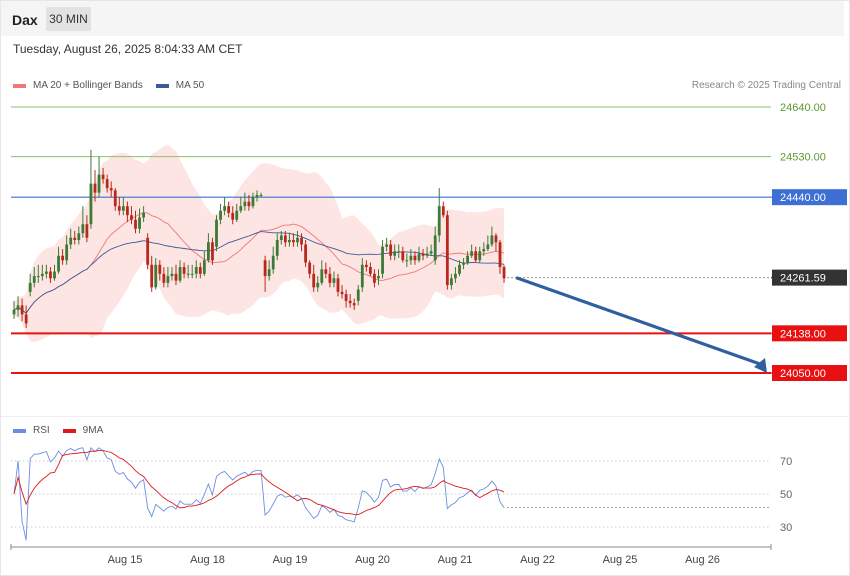  What do you see at coordinates (786, 528) in the screenshot?
I see `rsi-tick-label-2: 30` at bounding box center [786, 528].